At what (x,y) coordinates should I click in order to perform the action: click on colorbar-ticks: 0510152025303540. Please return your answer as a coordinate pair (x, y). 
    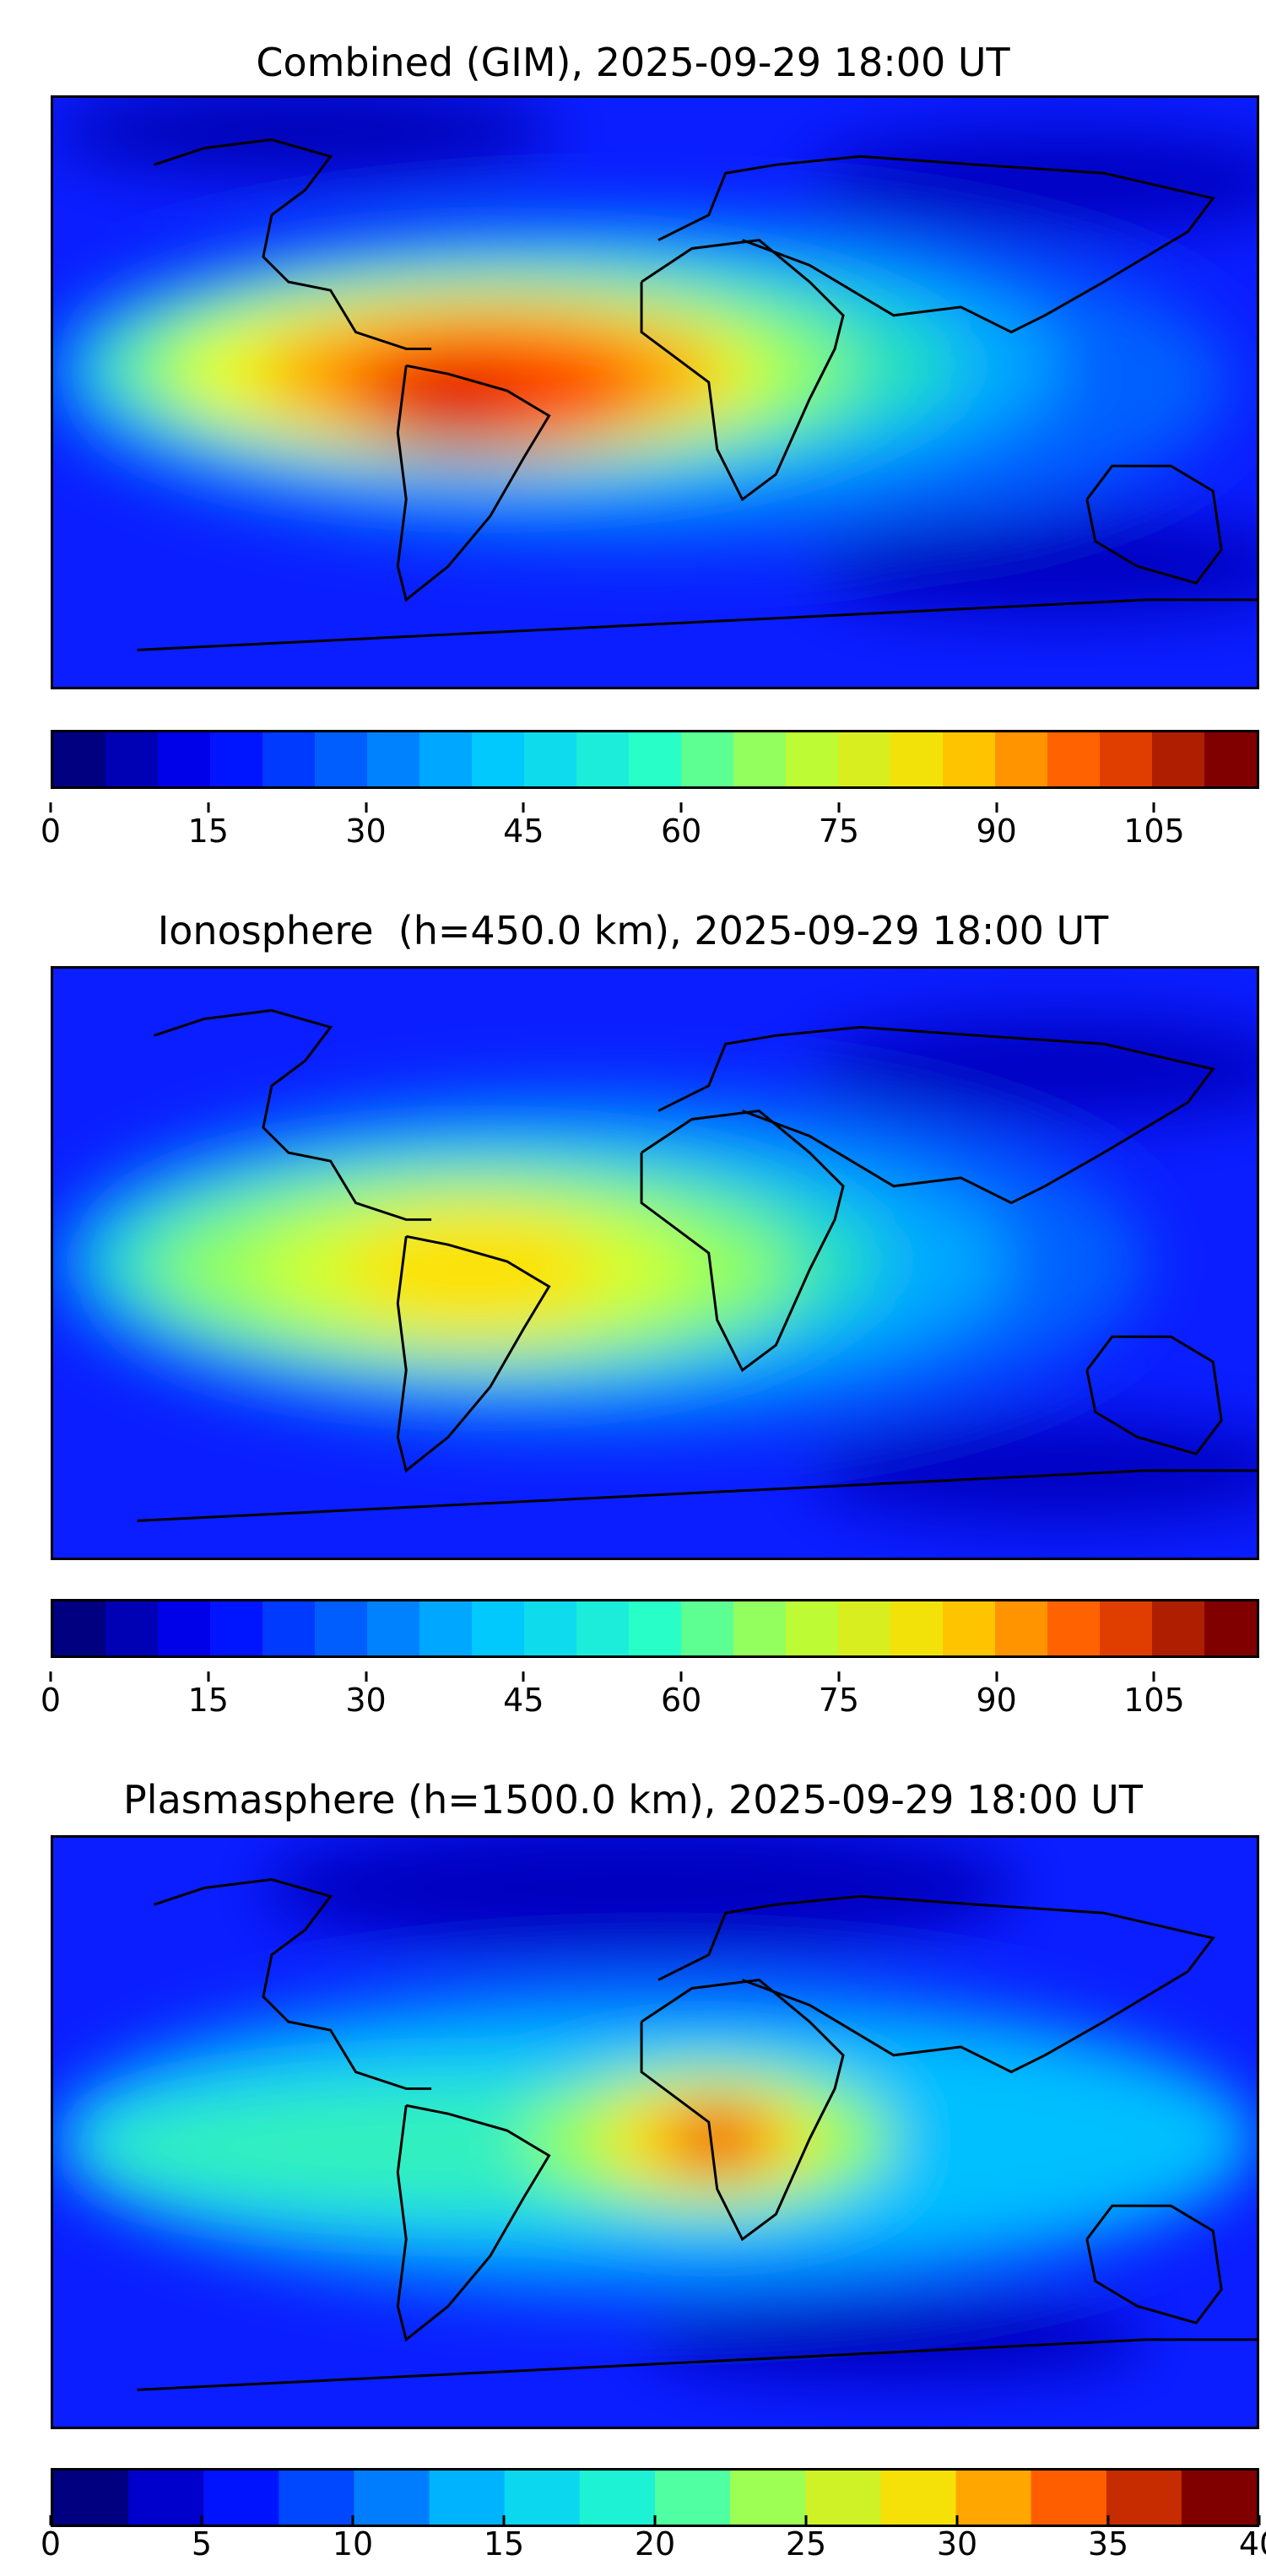
    Looking at the image, I should click on (653, 2545).